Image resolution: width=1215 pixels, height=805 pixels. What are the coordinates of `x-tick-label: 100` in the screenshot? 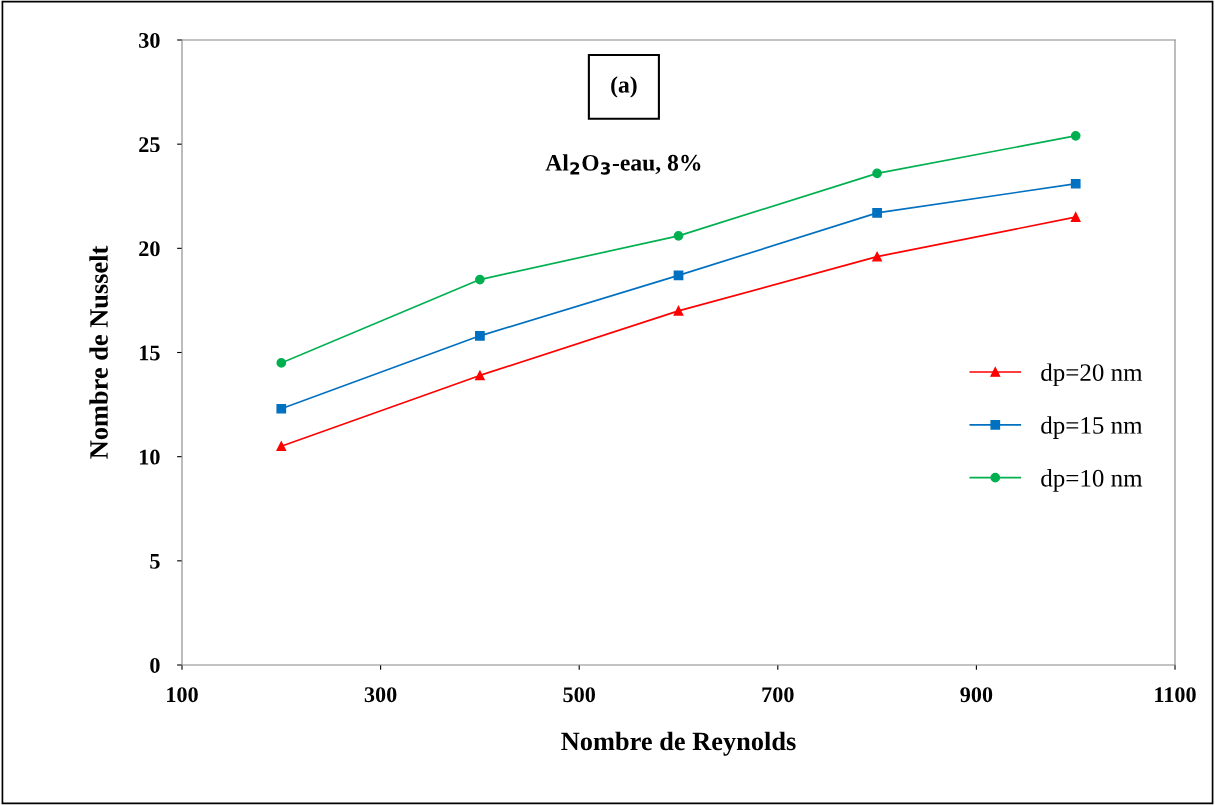 It's located at (182, 695).